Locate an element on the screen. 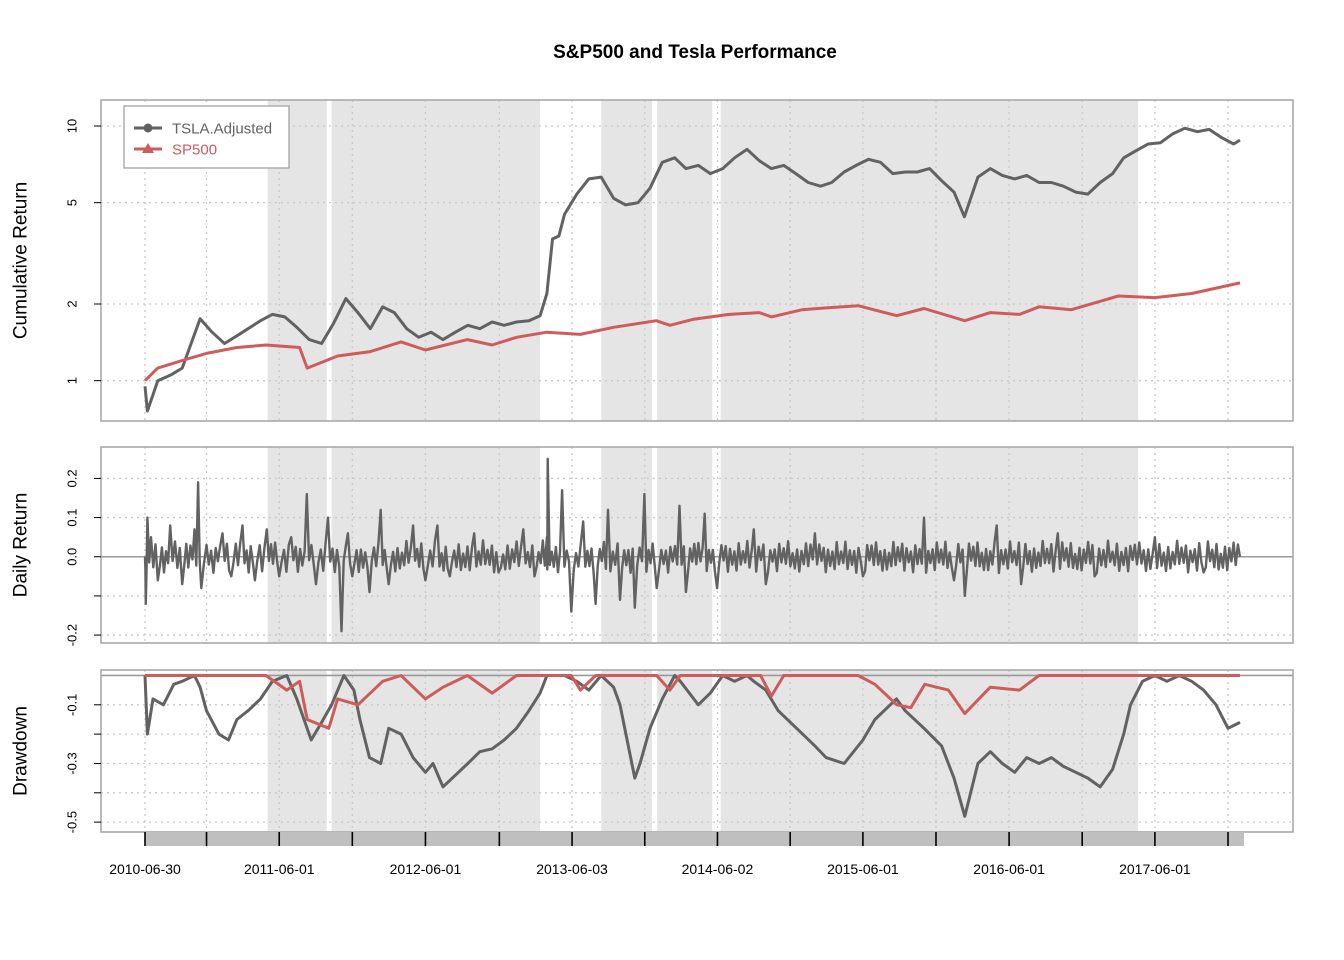 This screenshot has width=1344, height=960. legend-label-0: TSLA.Adjusted is located at coordinates (222, 128).